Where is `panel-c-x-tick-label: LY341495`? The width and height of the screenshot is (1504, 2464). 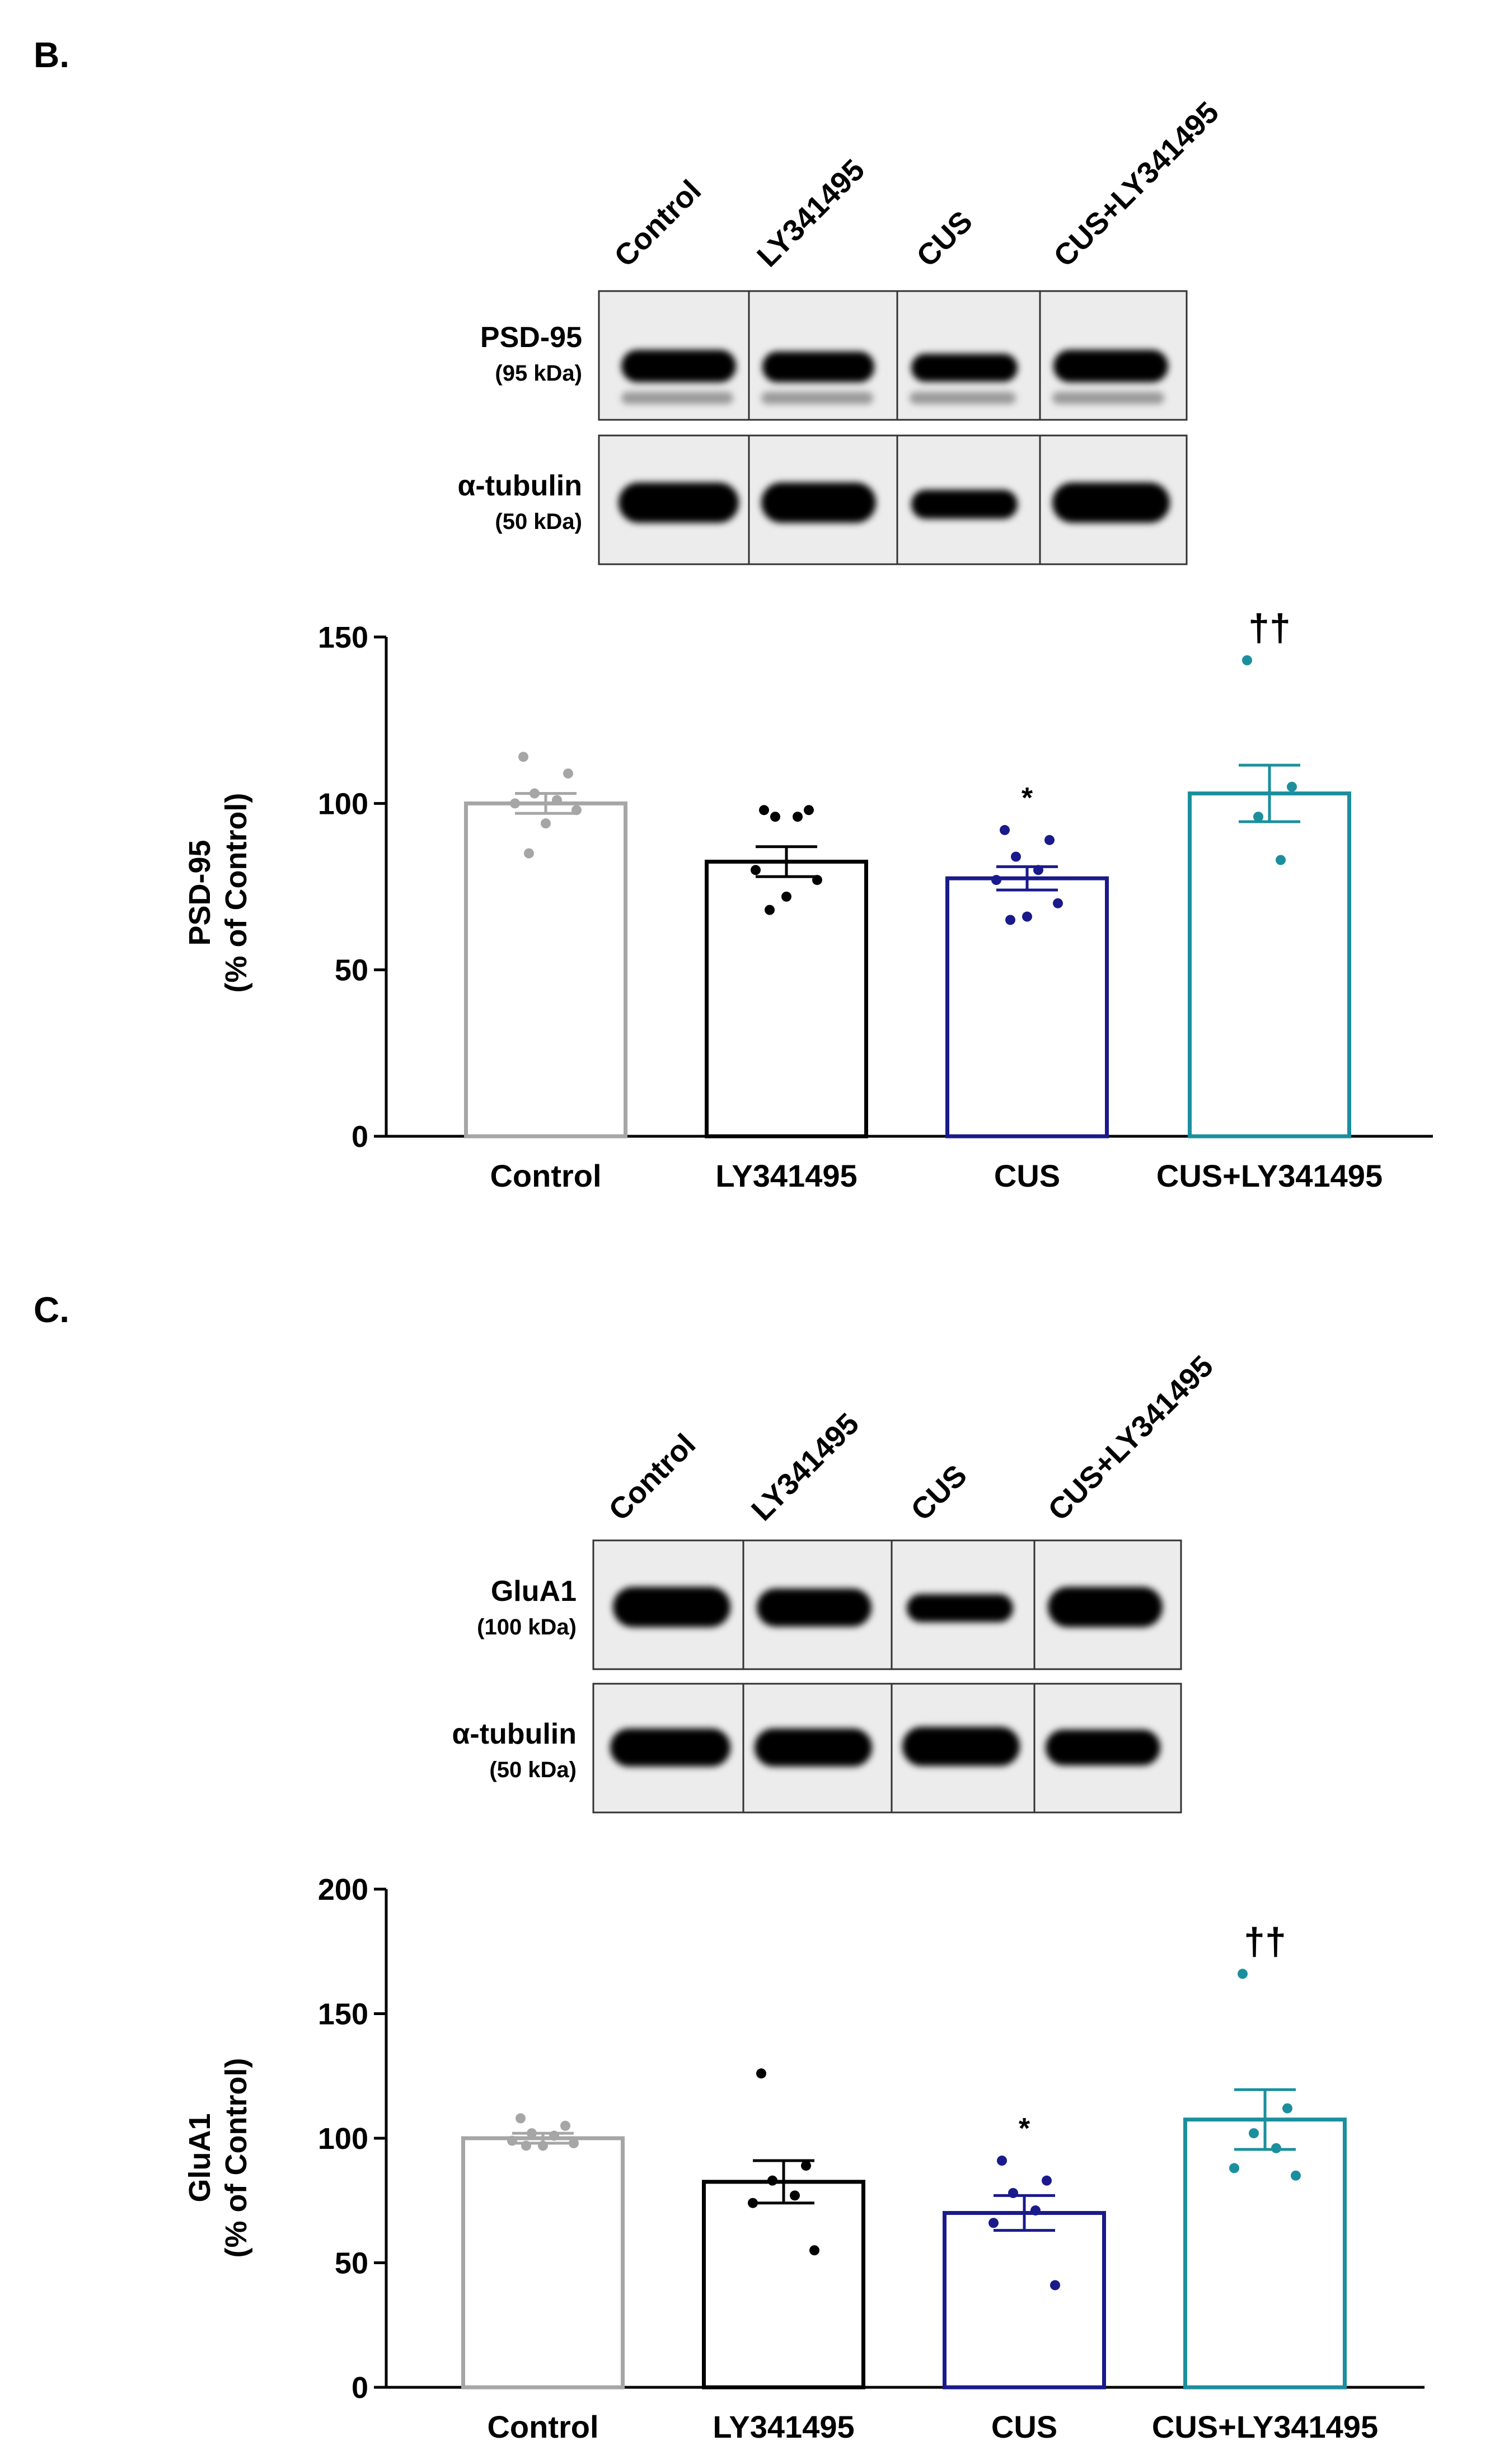
panel-c-x-tick-label: LY341495 is located at coordinates (783, 2426).